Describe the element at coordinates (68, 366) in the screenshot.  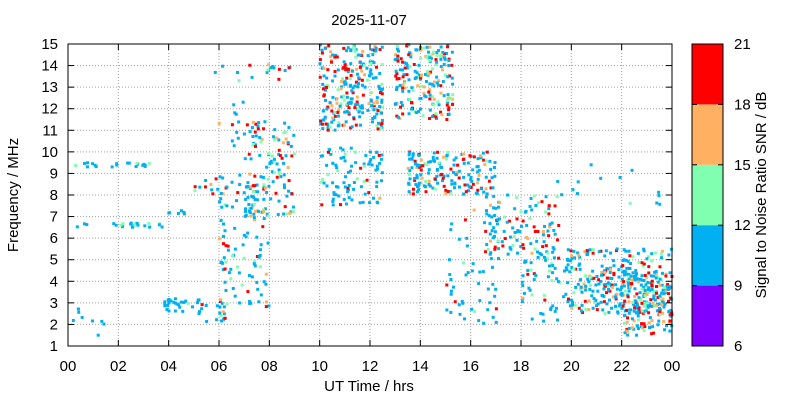
I see `x-tick-label: 00` at that location.